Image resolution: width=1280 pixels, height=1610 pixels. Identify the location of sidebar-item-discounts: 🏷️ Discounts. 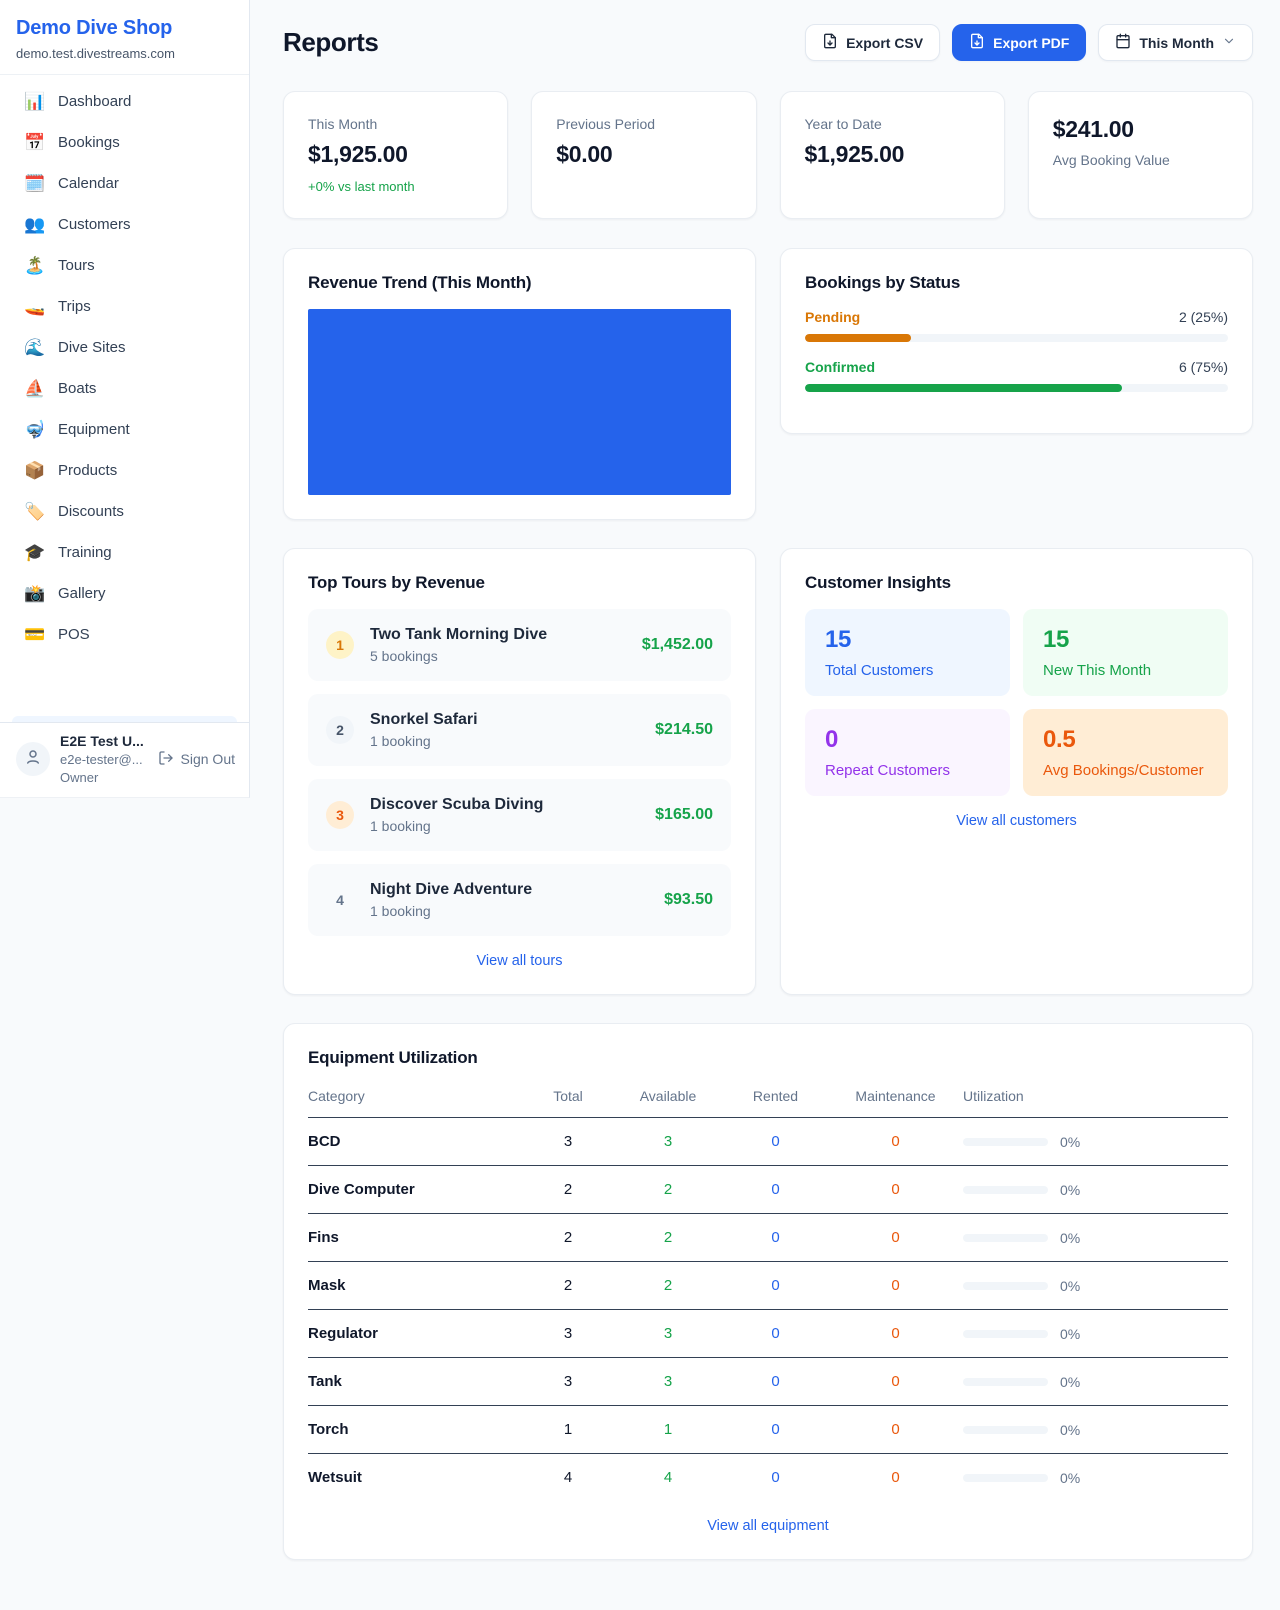
(124, 511).